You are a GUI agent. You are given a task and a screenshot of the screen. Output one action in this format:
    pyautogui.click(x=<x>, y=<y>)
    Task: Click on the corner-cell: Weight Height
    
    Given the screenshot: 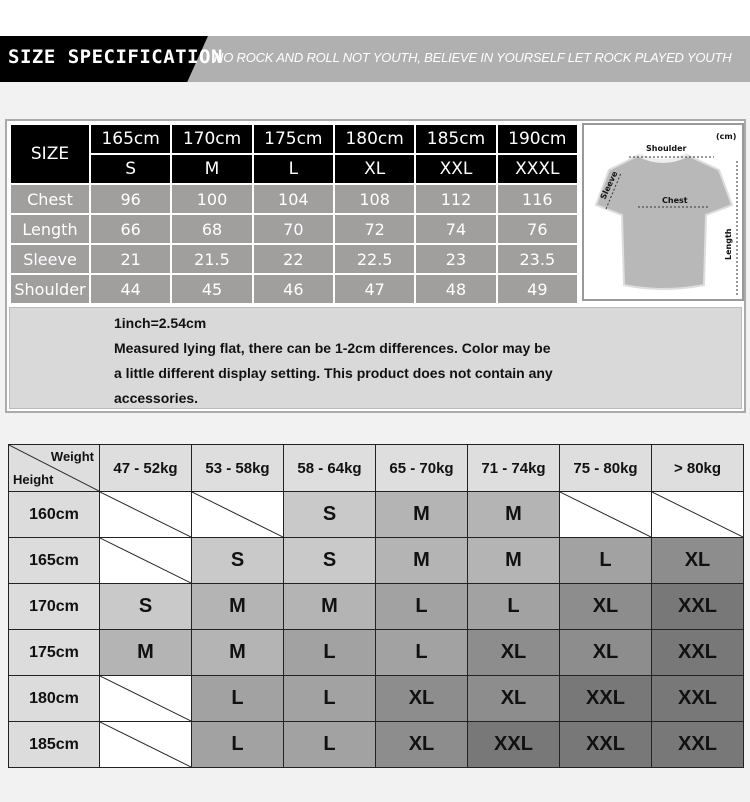 What is the action you would take?
    pyautogui.click(x=54, y=468)
    